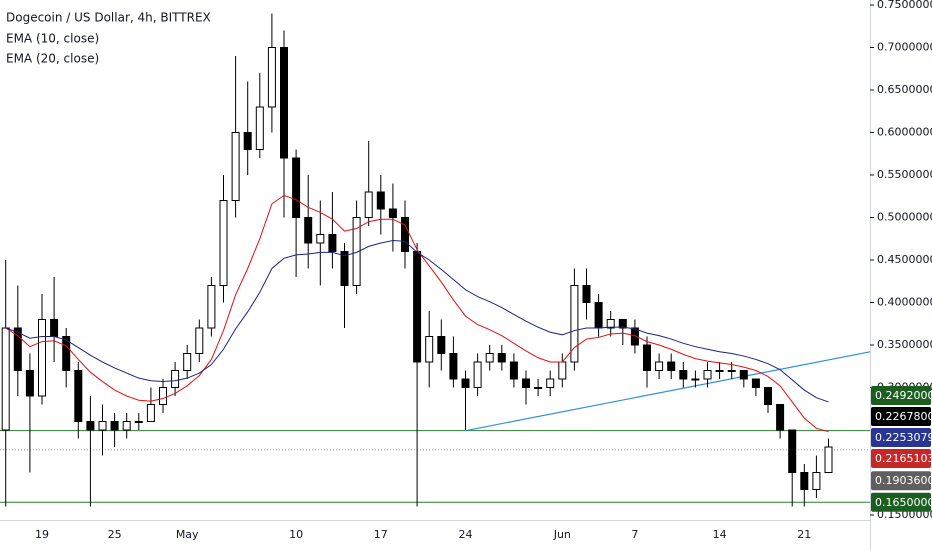 The image size is (932, 550). I want to click on x-tick-label: May, so click(187, 534).